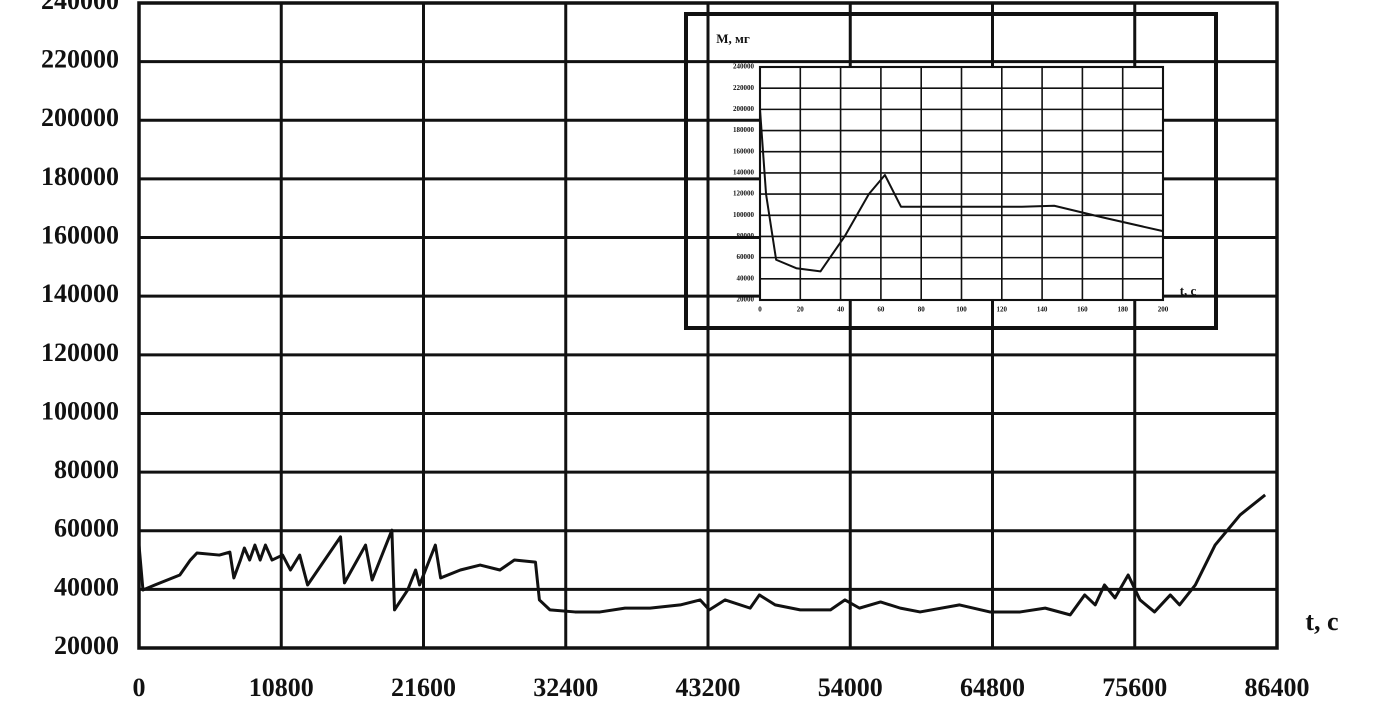  I want to click on x-tick-label: 60, so click(881, 310).